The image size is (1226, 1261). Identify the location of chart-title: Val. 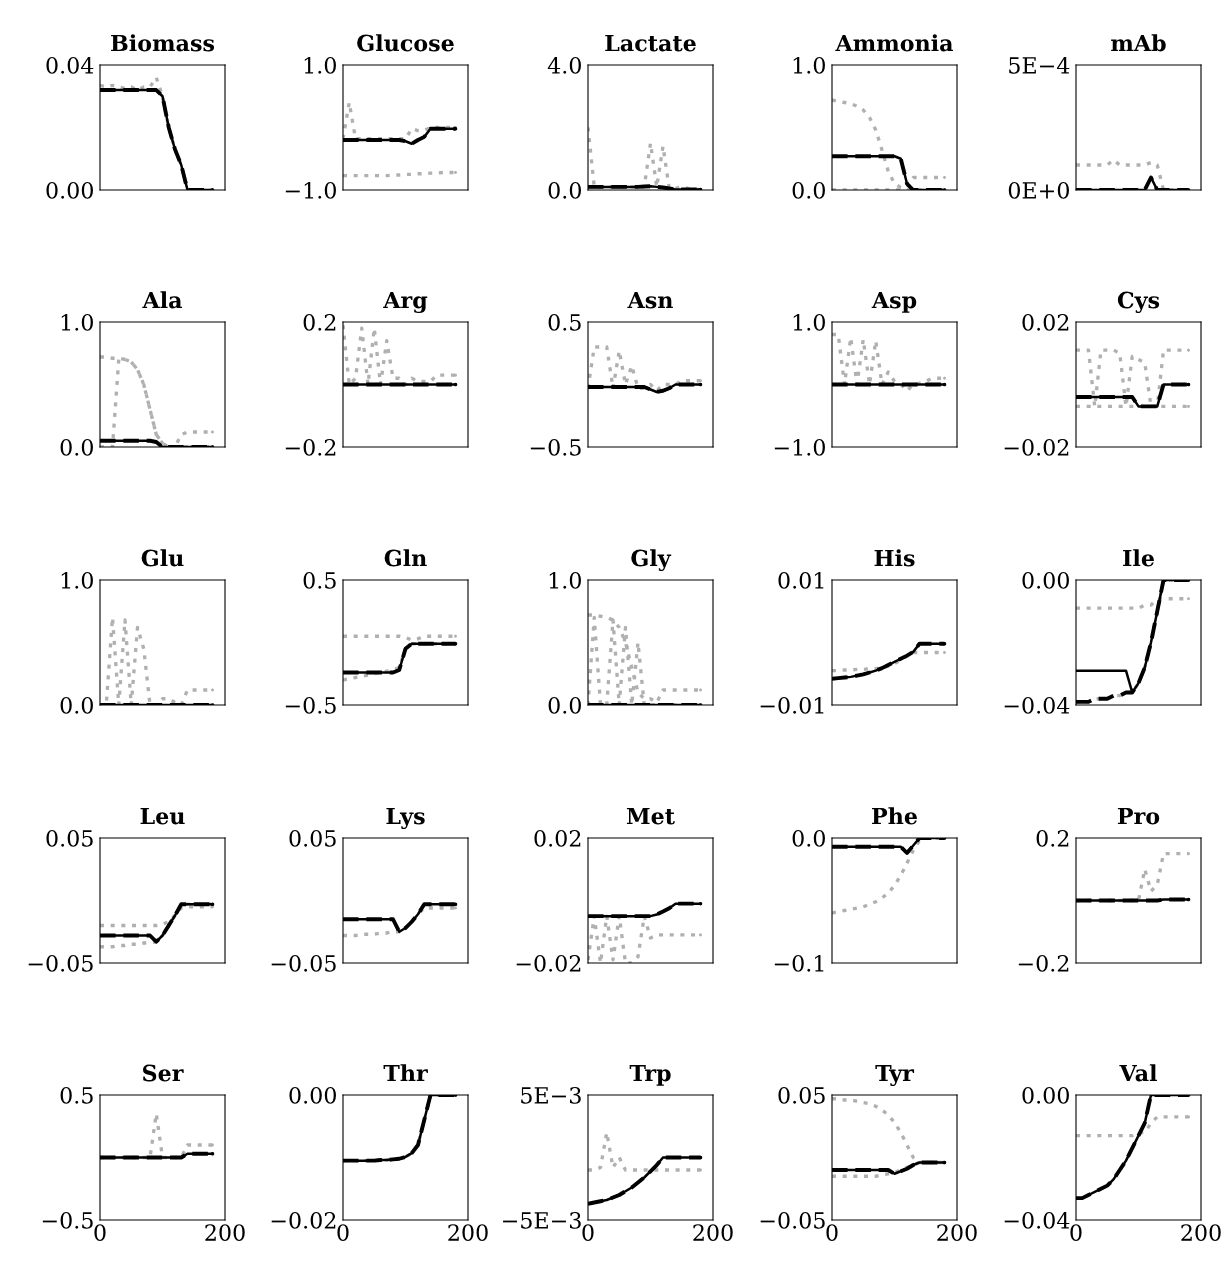
(1138, 1073).